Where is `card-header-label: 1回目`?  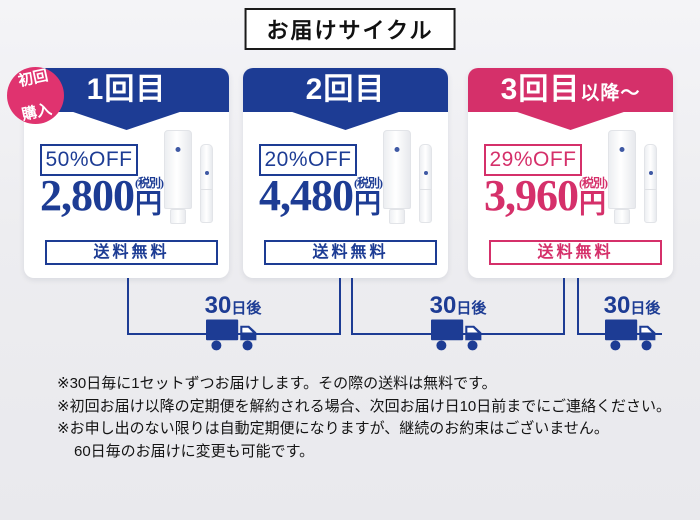
card-header-label: 1回目 is located at coordinates (126, 92).